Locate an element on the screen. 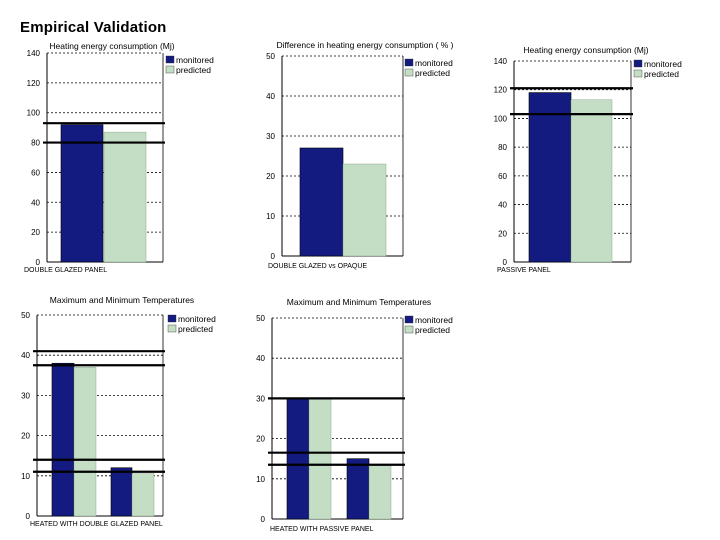 The height and width of the screenshot is (540, 720). x-axis-label: DOUBLE GLAZED PANEL is located at coordinates (65, 270).